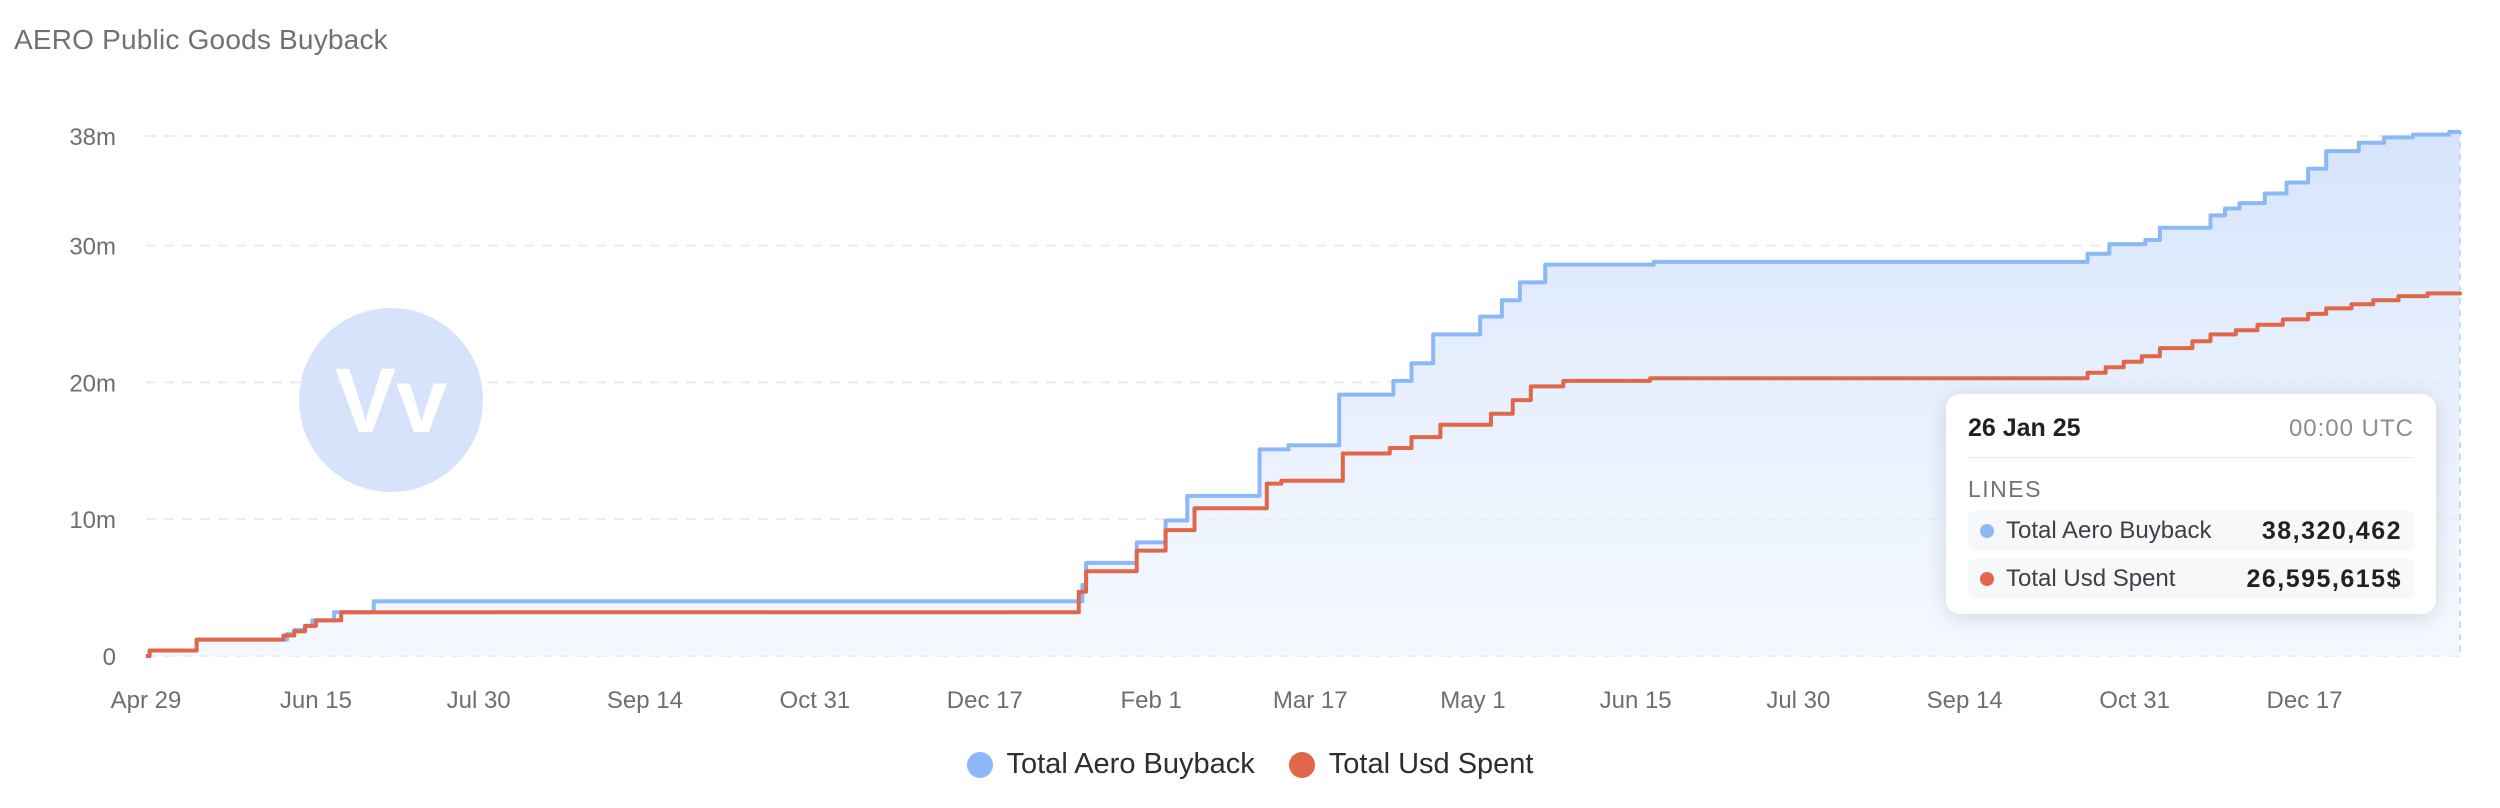  I want to click on legend-item-aero: Total Aero Buyback, so click(1110, 764).